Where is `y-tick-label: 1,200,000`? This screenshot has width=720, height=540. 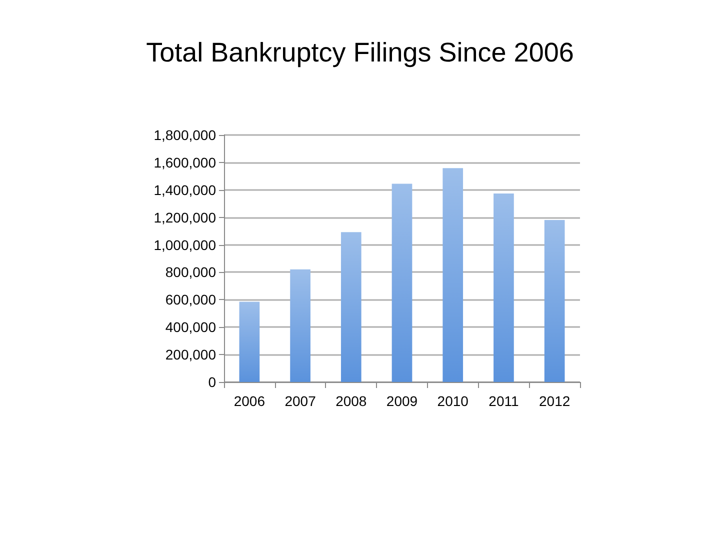
y-tick-label: 1,200,000 is located at coordinates (185, 217).